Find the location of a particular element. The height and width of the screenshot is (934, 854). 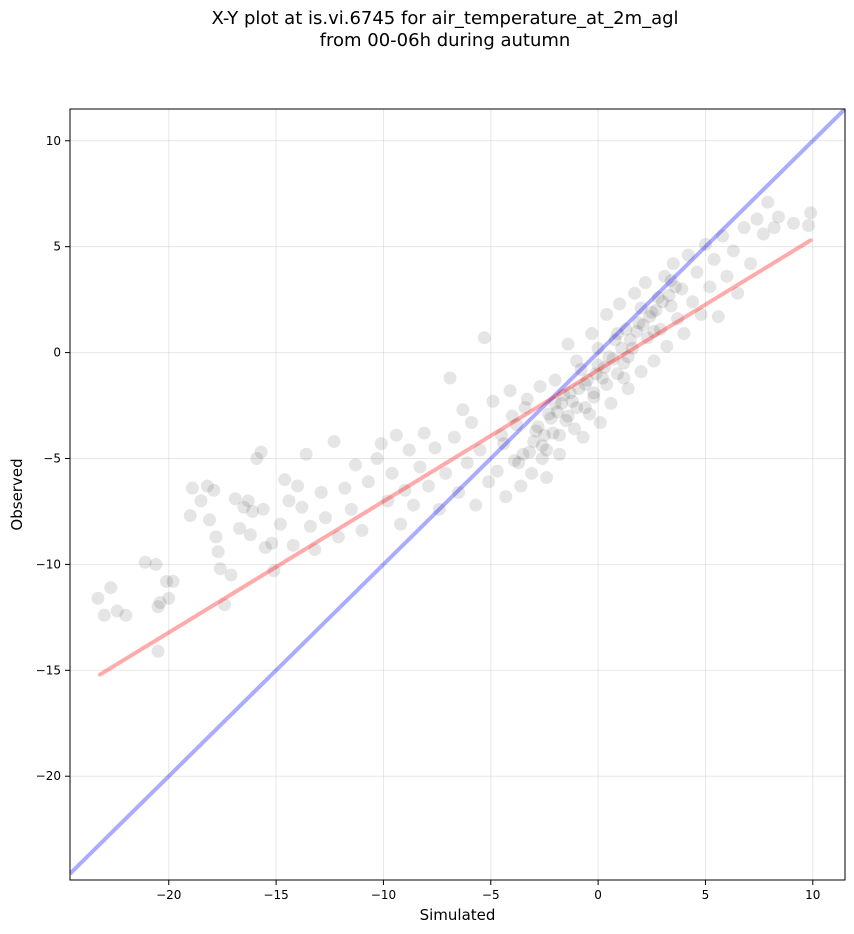

y-tick-label: −10 is located at coordinates (48, 564).